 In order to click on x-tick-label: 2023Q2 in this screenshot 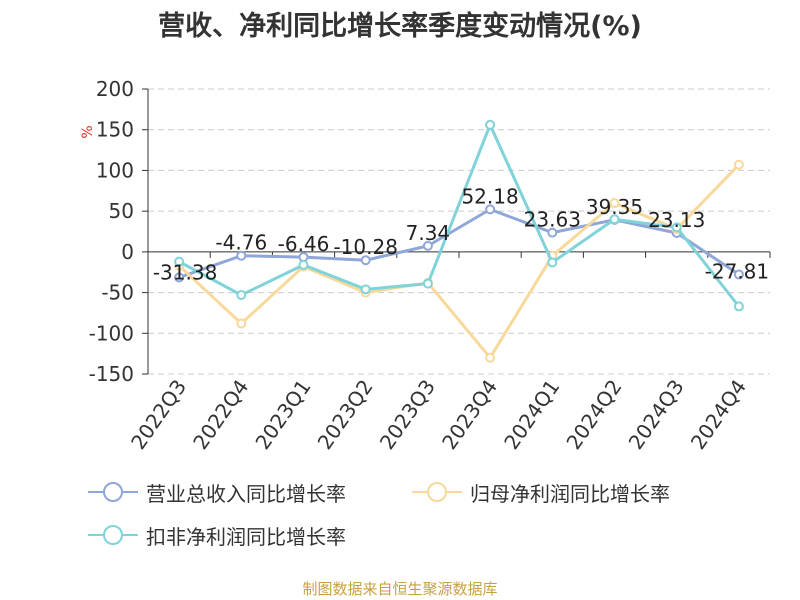, I will do `click(345, 414)`.